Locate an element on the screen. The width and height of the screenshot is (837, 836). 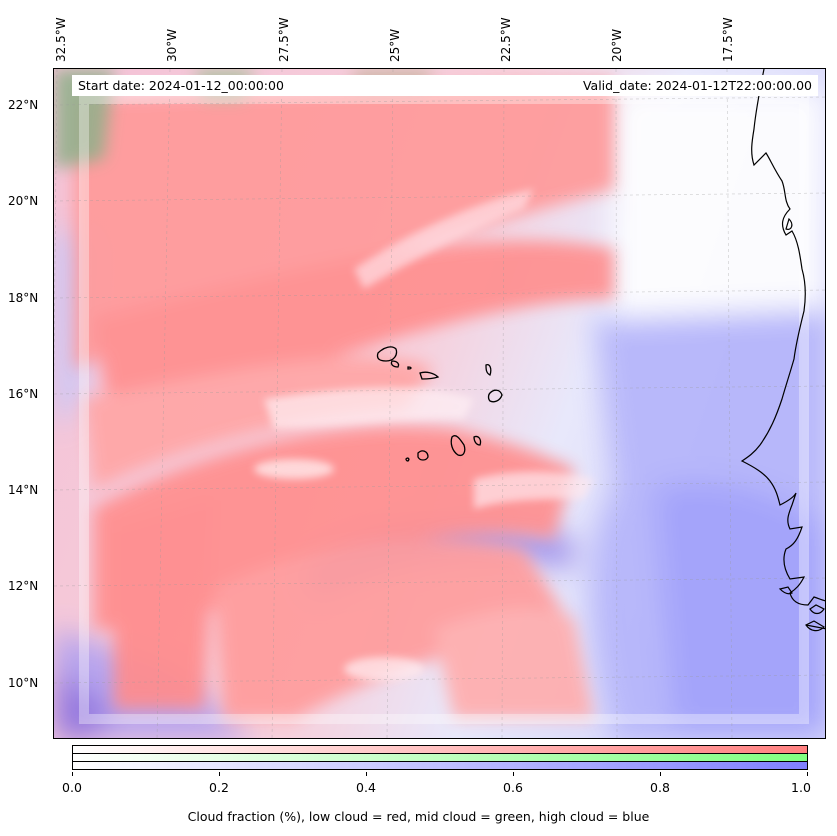
lon-label-27-5w: 27.5°W is located at coordinates (284, 39).